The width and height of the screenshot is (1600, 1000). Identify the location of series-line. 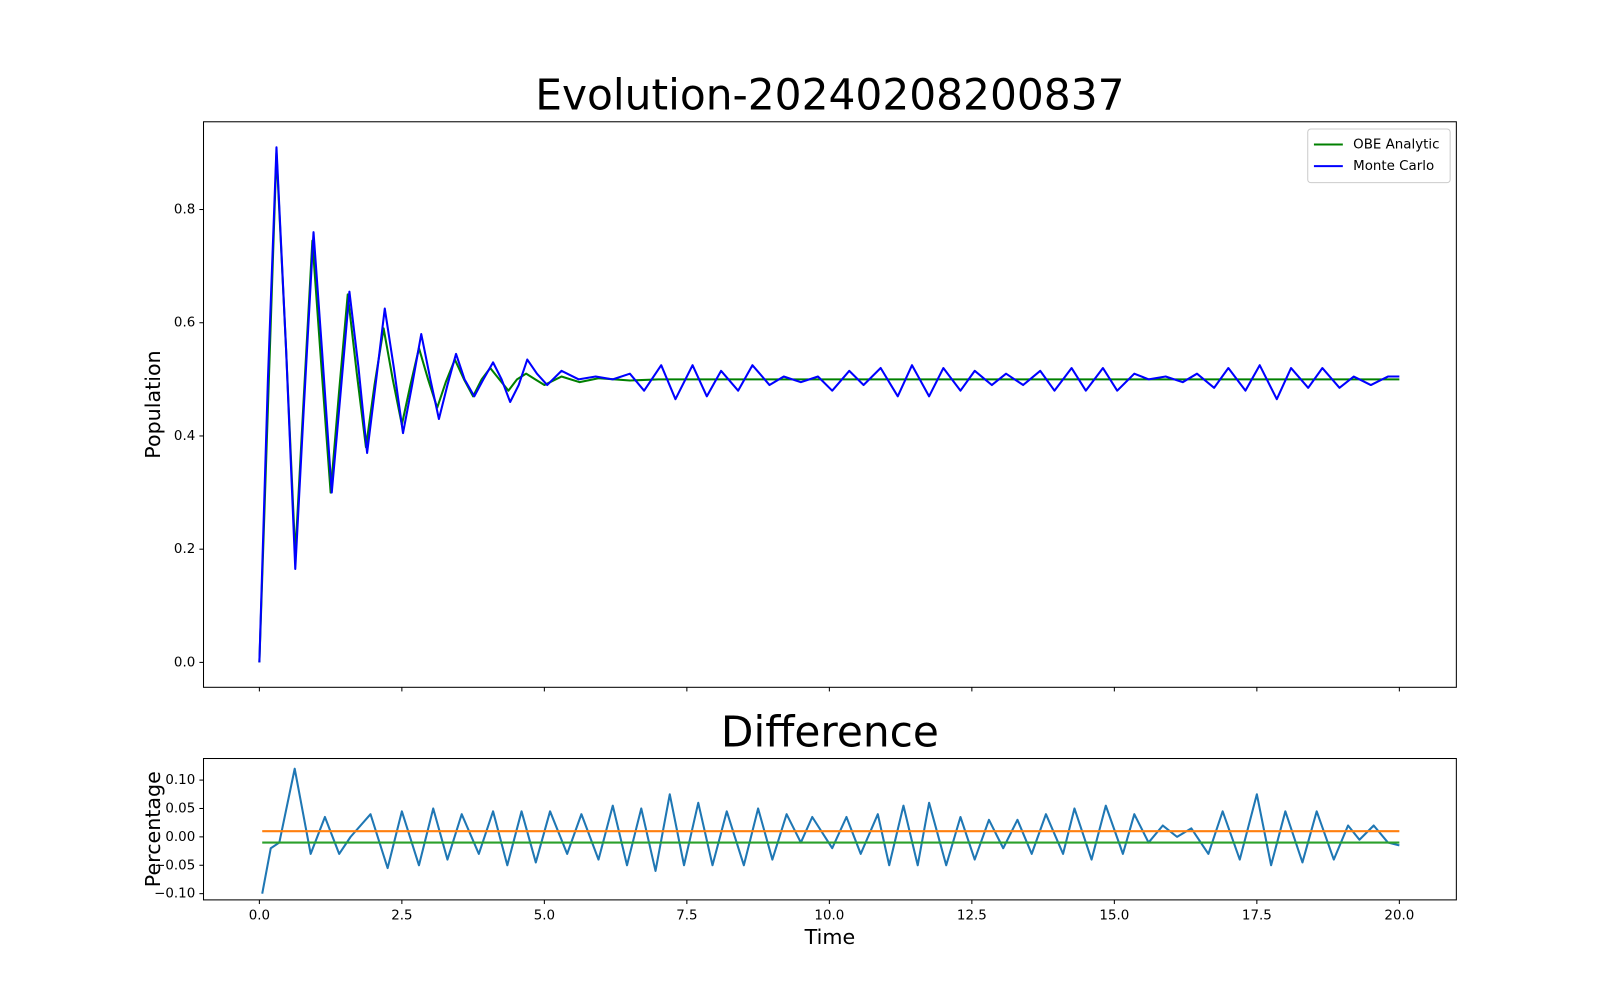
(830, 830).